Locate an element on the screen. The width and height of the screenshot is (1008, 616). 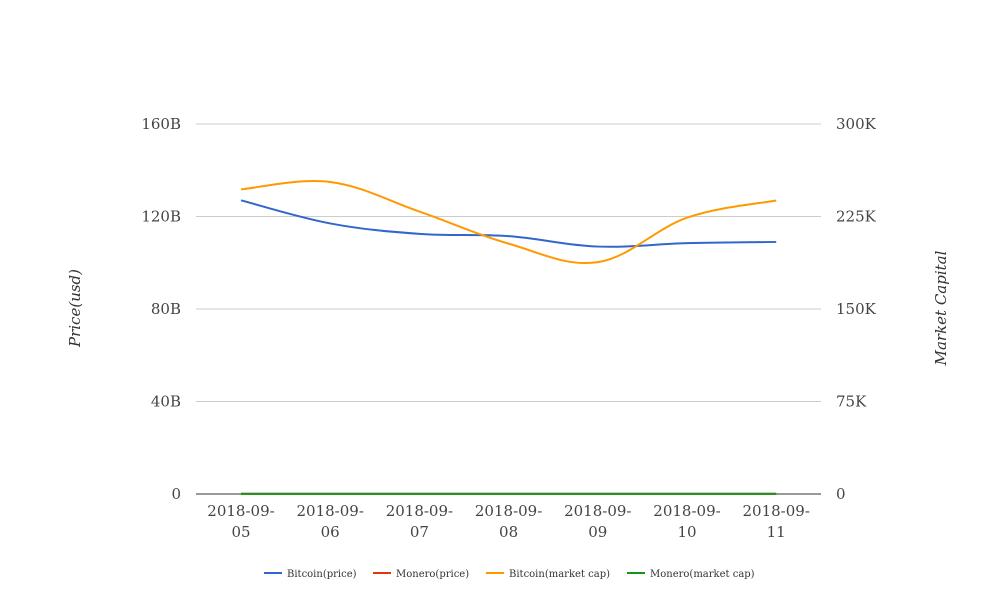
right-tick-label: 75K is located at coordinates (851, 402).